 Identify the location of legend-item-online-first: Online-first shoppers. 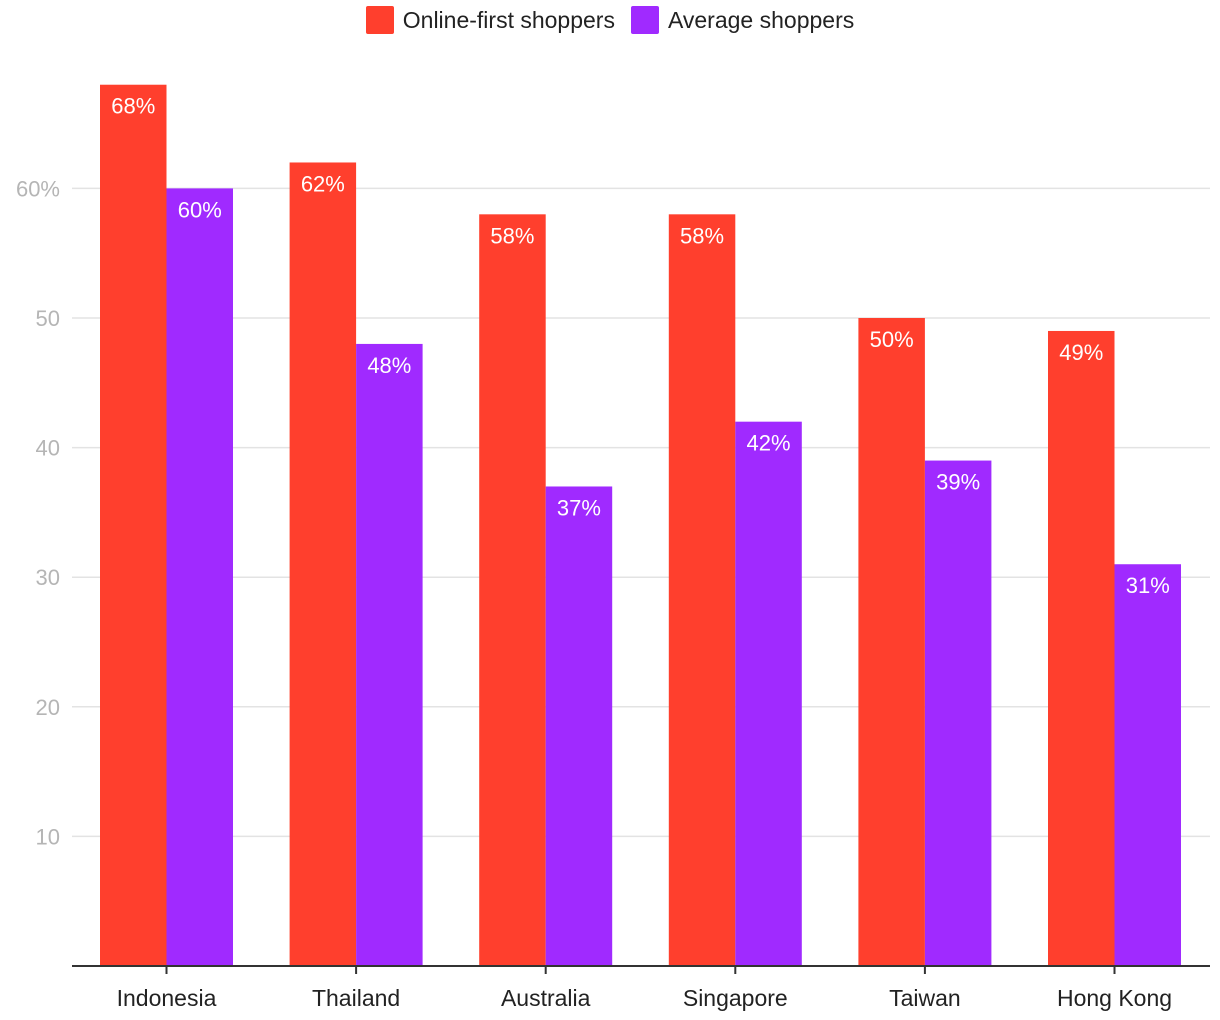
(490, 20).